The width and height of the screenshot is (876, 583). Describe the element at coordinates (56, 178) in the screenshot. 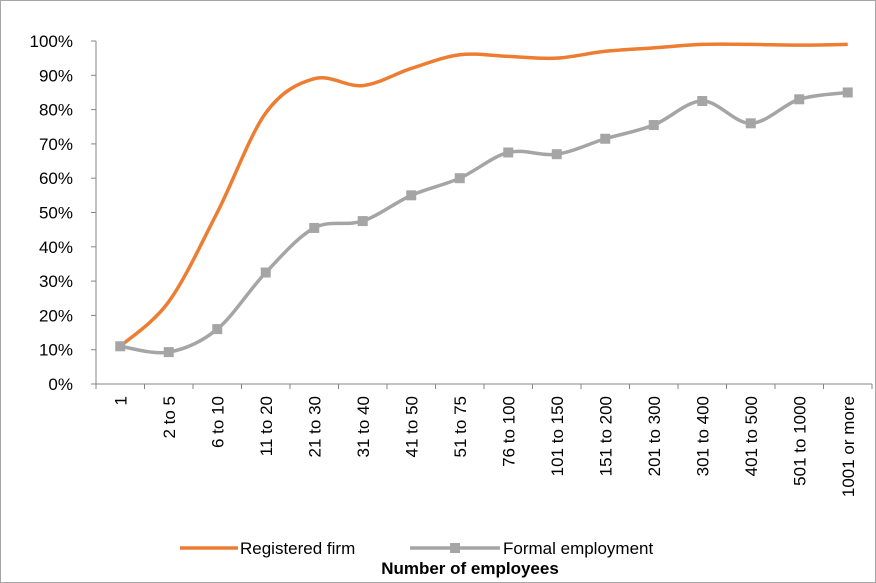

I see `y-tick-label: 60%` at that location.